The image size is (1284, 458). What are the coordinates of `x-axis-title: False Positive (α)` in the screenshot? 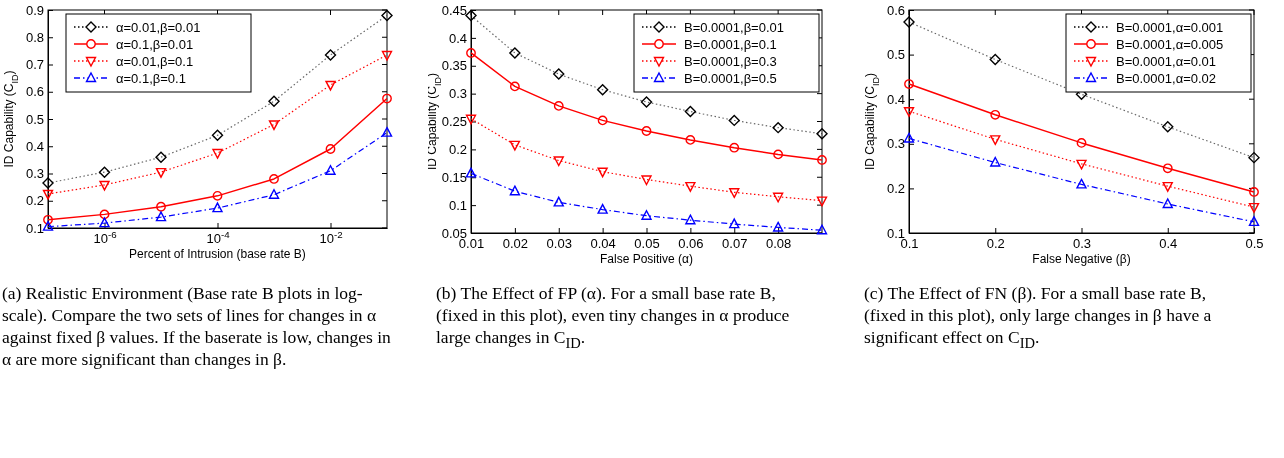 It's located at (646, 259).